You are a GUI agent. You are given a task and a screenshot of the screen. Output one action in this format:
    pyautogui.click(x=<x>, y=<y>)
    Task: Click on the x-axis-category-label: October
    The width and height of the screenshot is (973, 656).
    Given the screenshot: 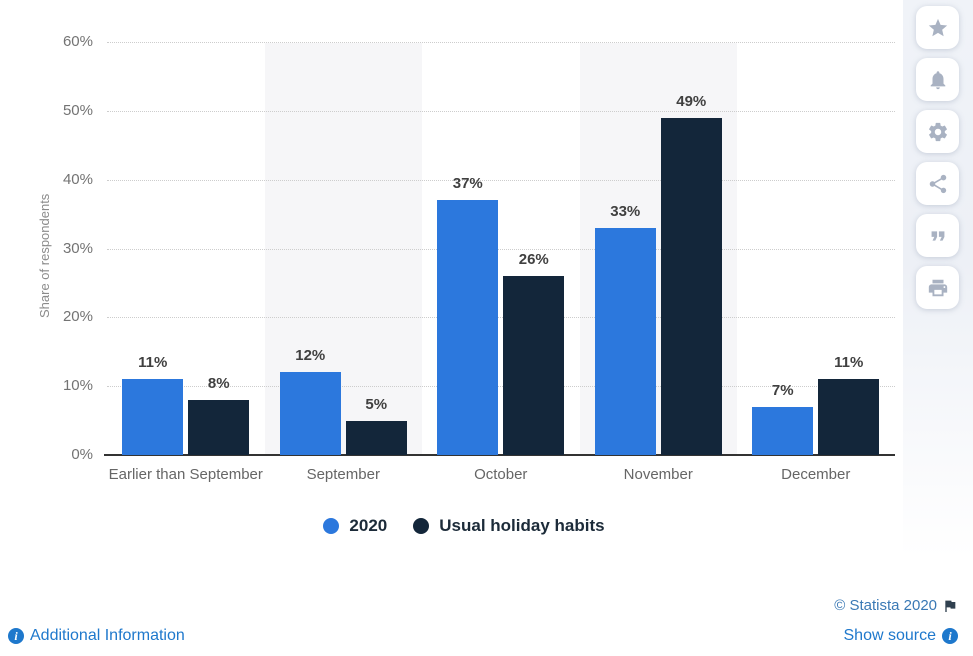 What is the action you would take?
    pyautogui.click(x=501, y=474)
    